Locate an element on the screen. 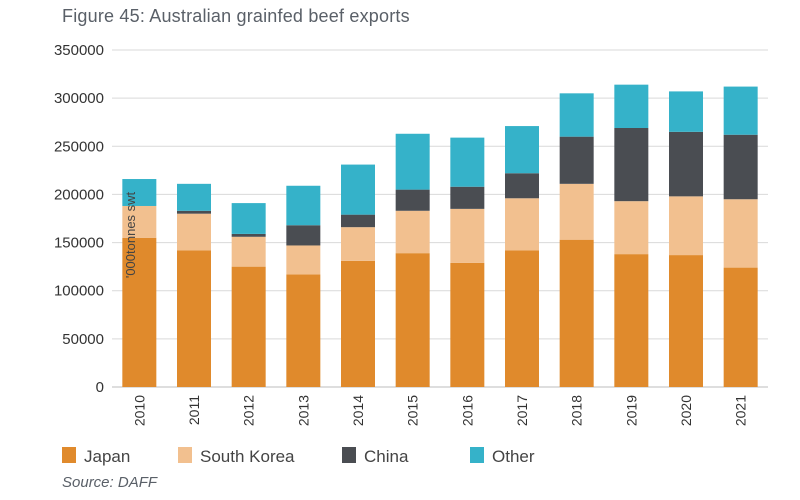 Image resolution: width=800 pixels, height=500 pixels. y-tick-label: 50000 is located at coordinates (83, 339).